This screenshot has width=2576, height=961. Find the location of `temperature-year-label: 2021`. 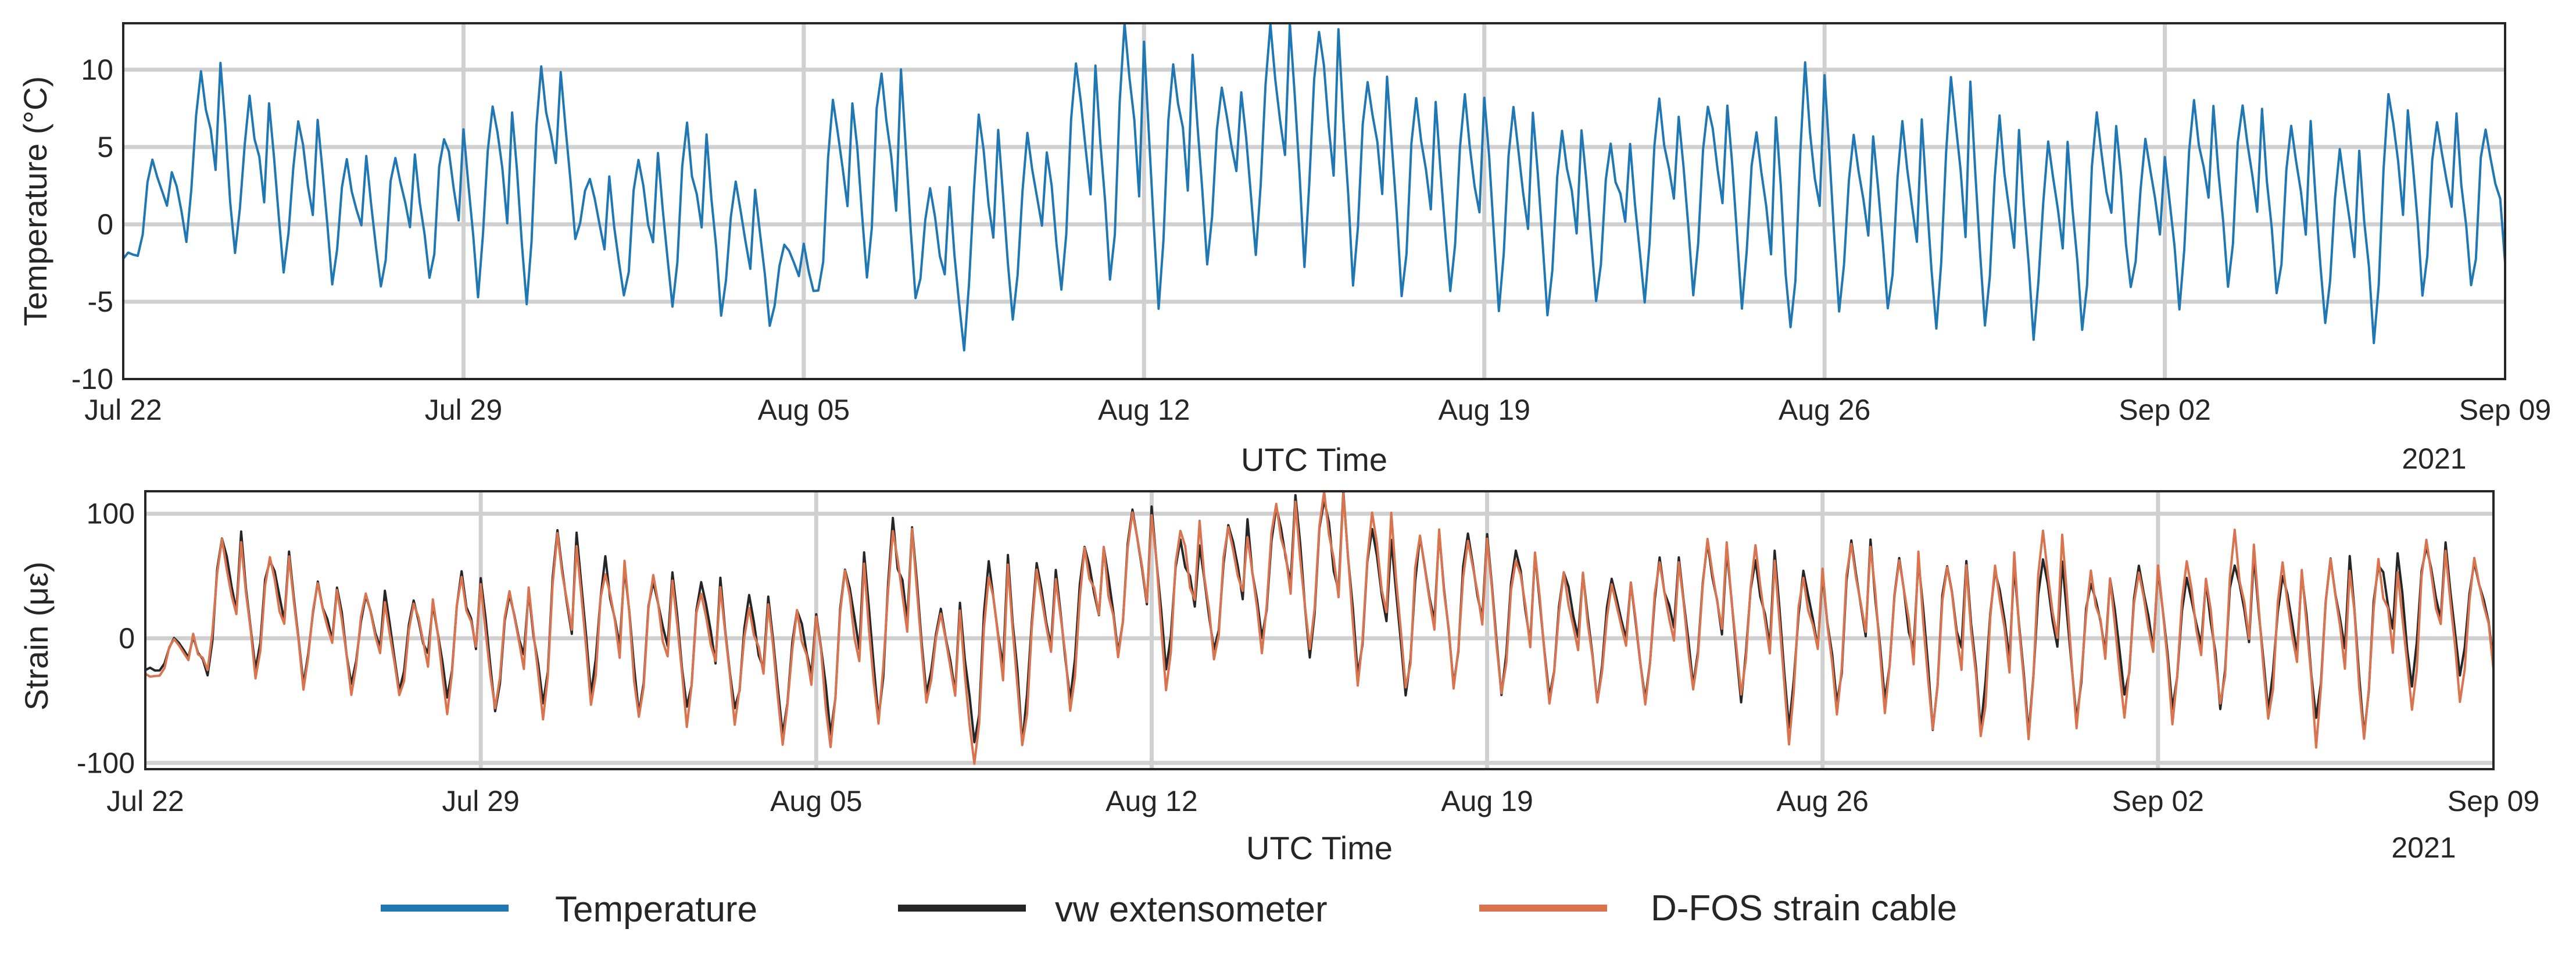

temperature-year-label: 2021 is located at coordinates (2434, 458).